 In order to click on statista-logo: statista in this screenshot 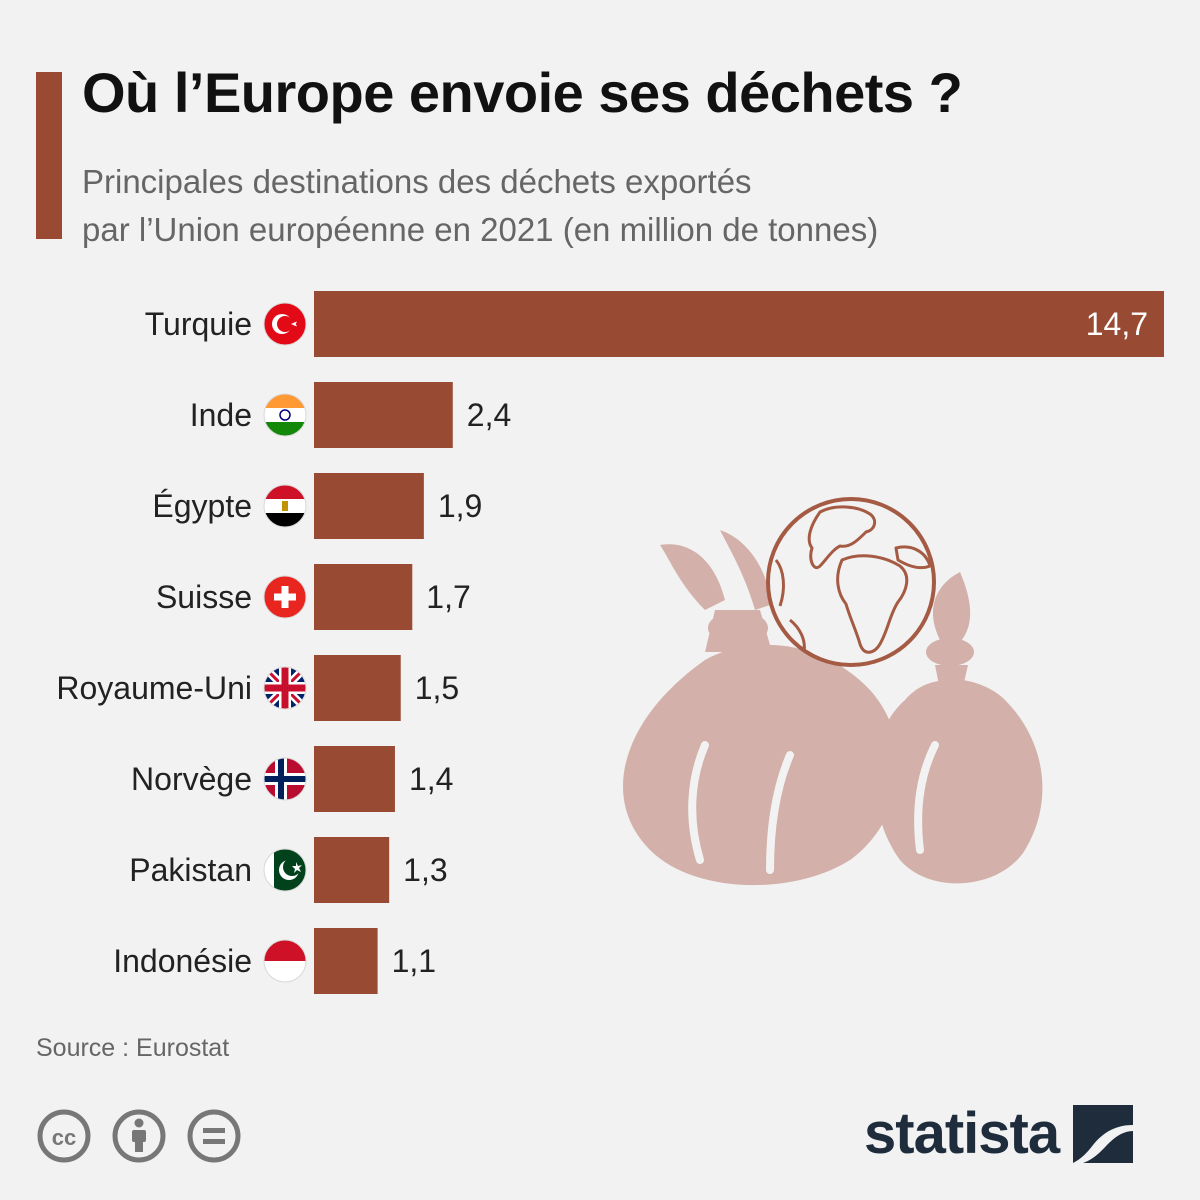, I will do `click(999, 1133)`.